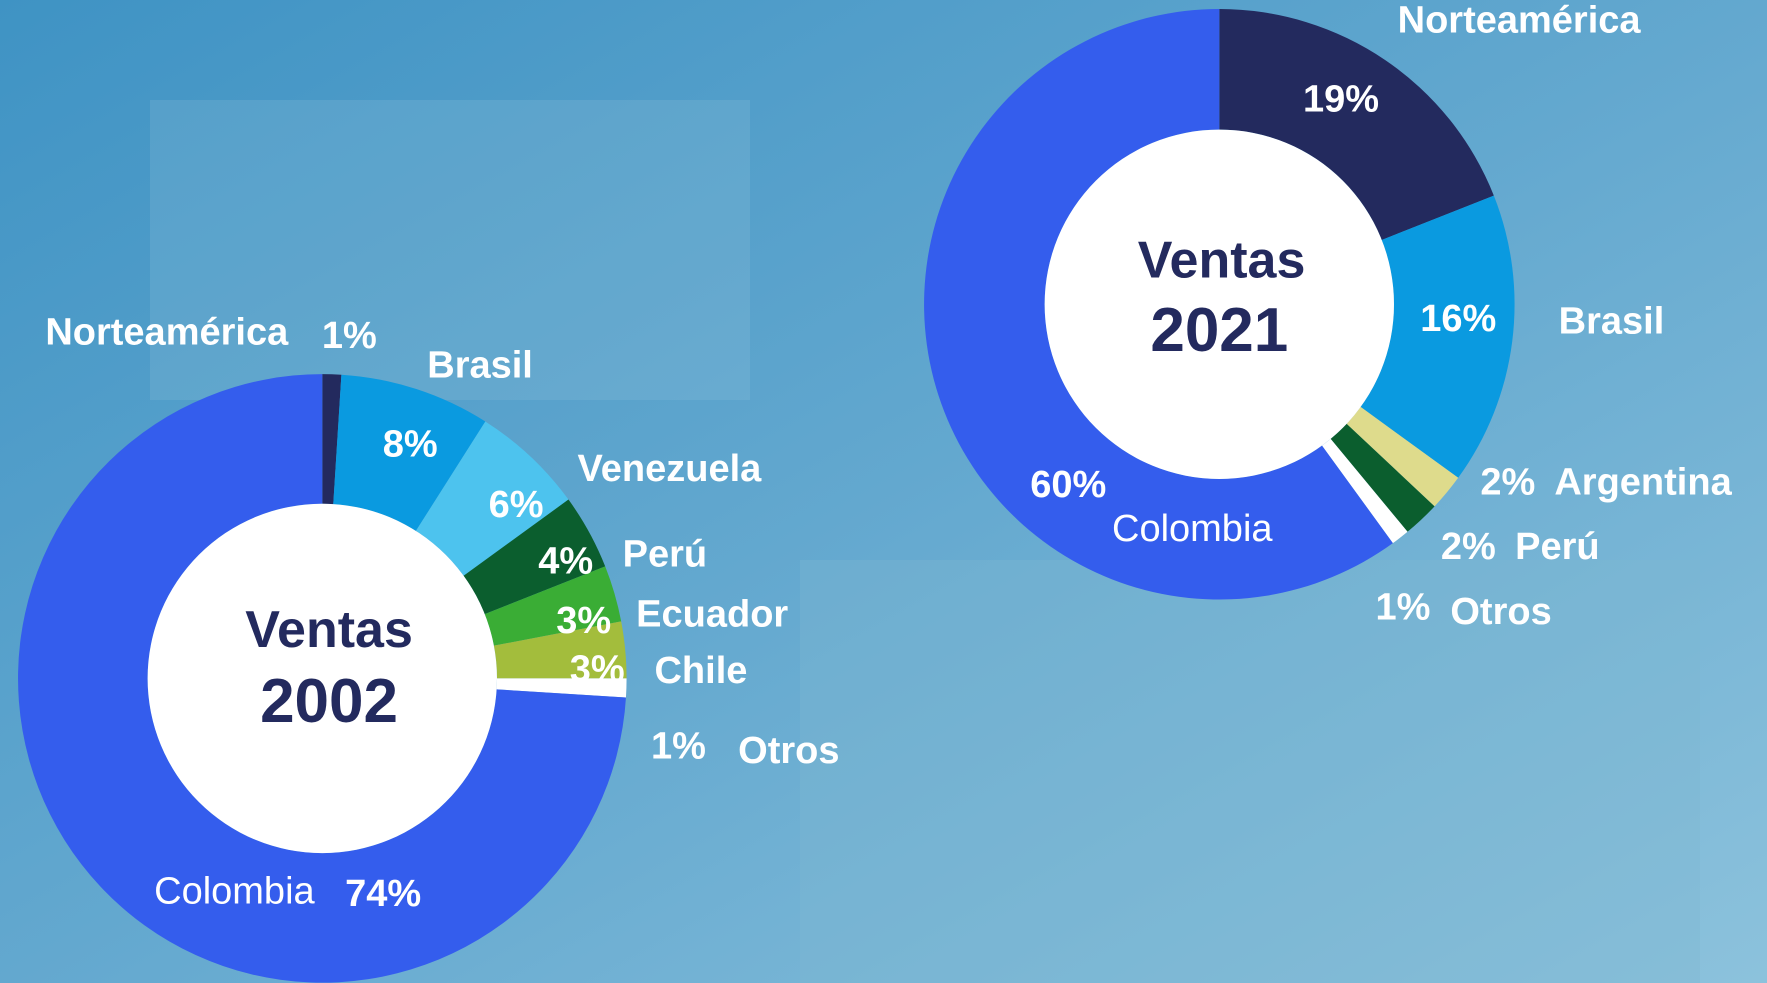 The height and width of the screenshot is (983, 1767). Describe the element at coordinates (410, 444) in the screenshot. I see `value-label: 8%` at that location.